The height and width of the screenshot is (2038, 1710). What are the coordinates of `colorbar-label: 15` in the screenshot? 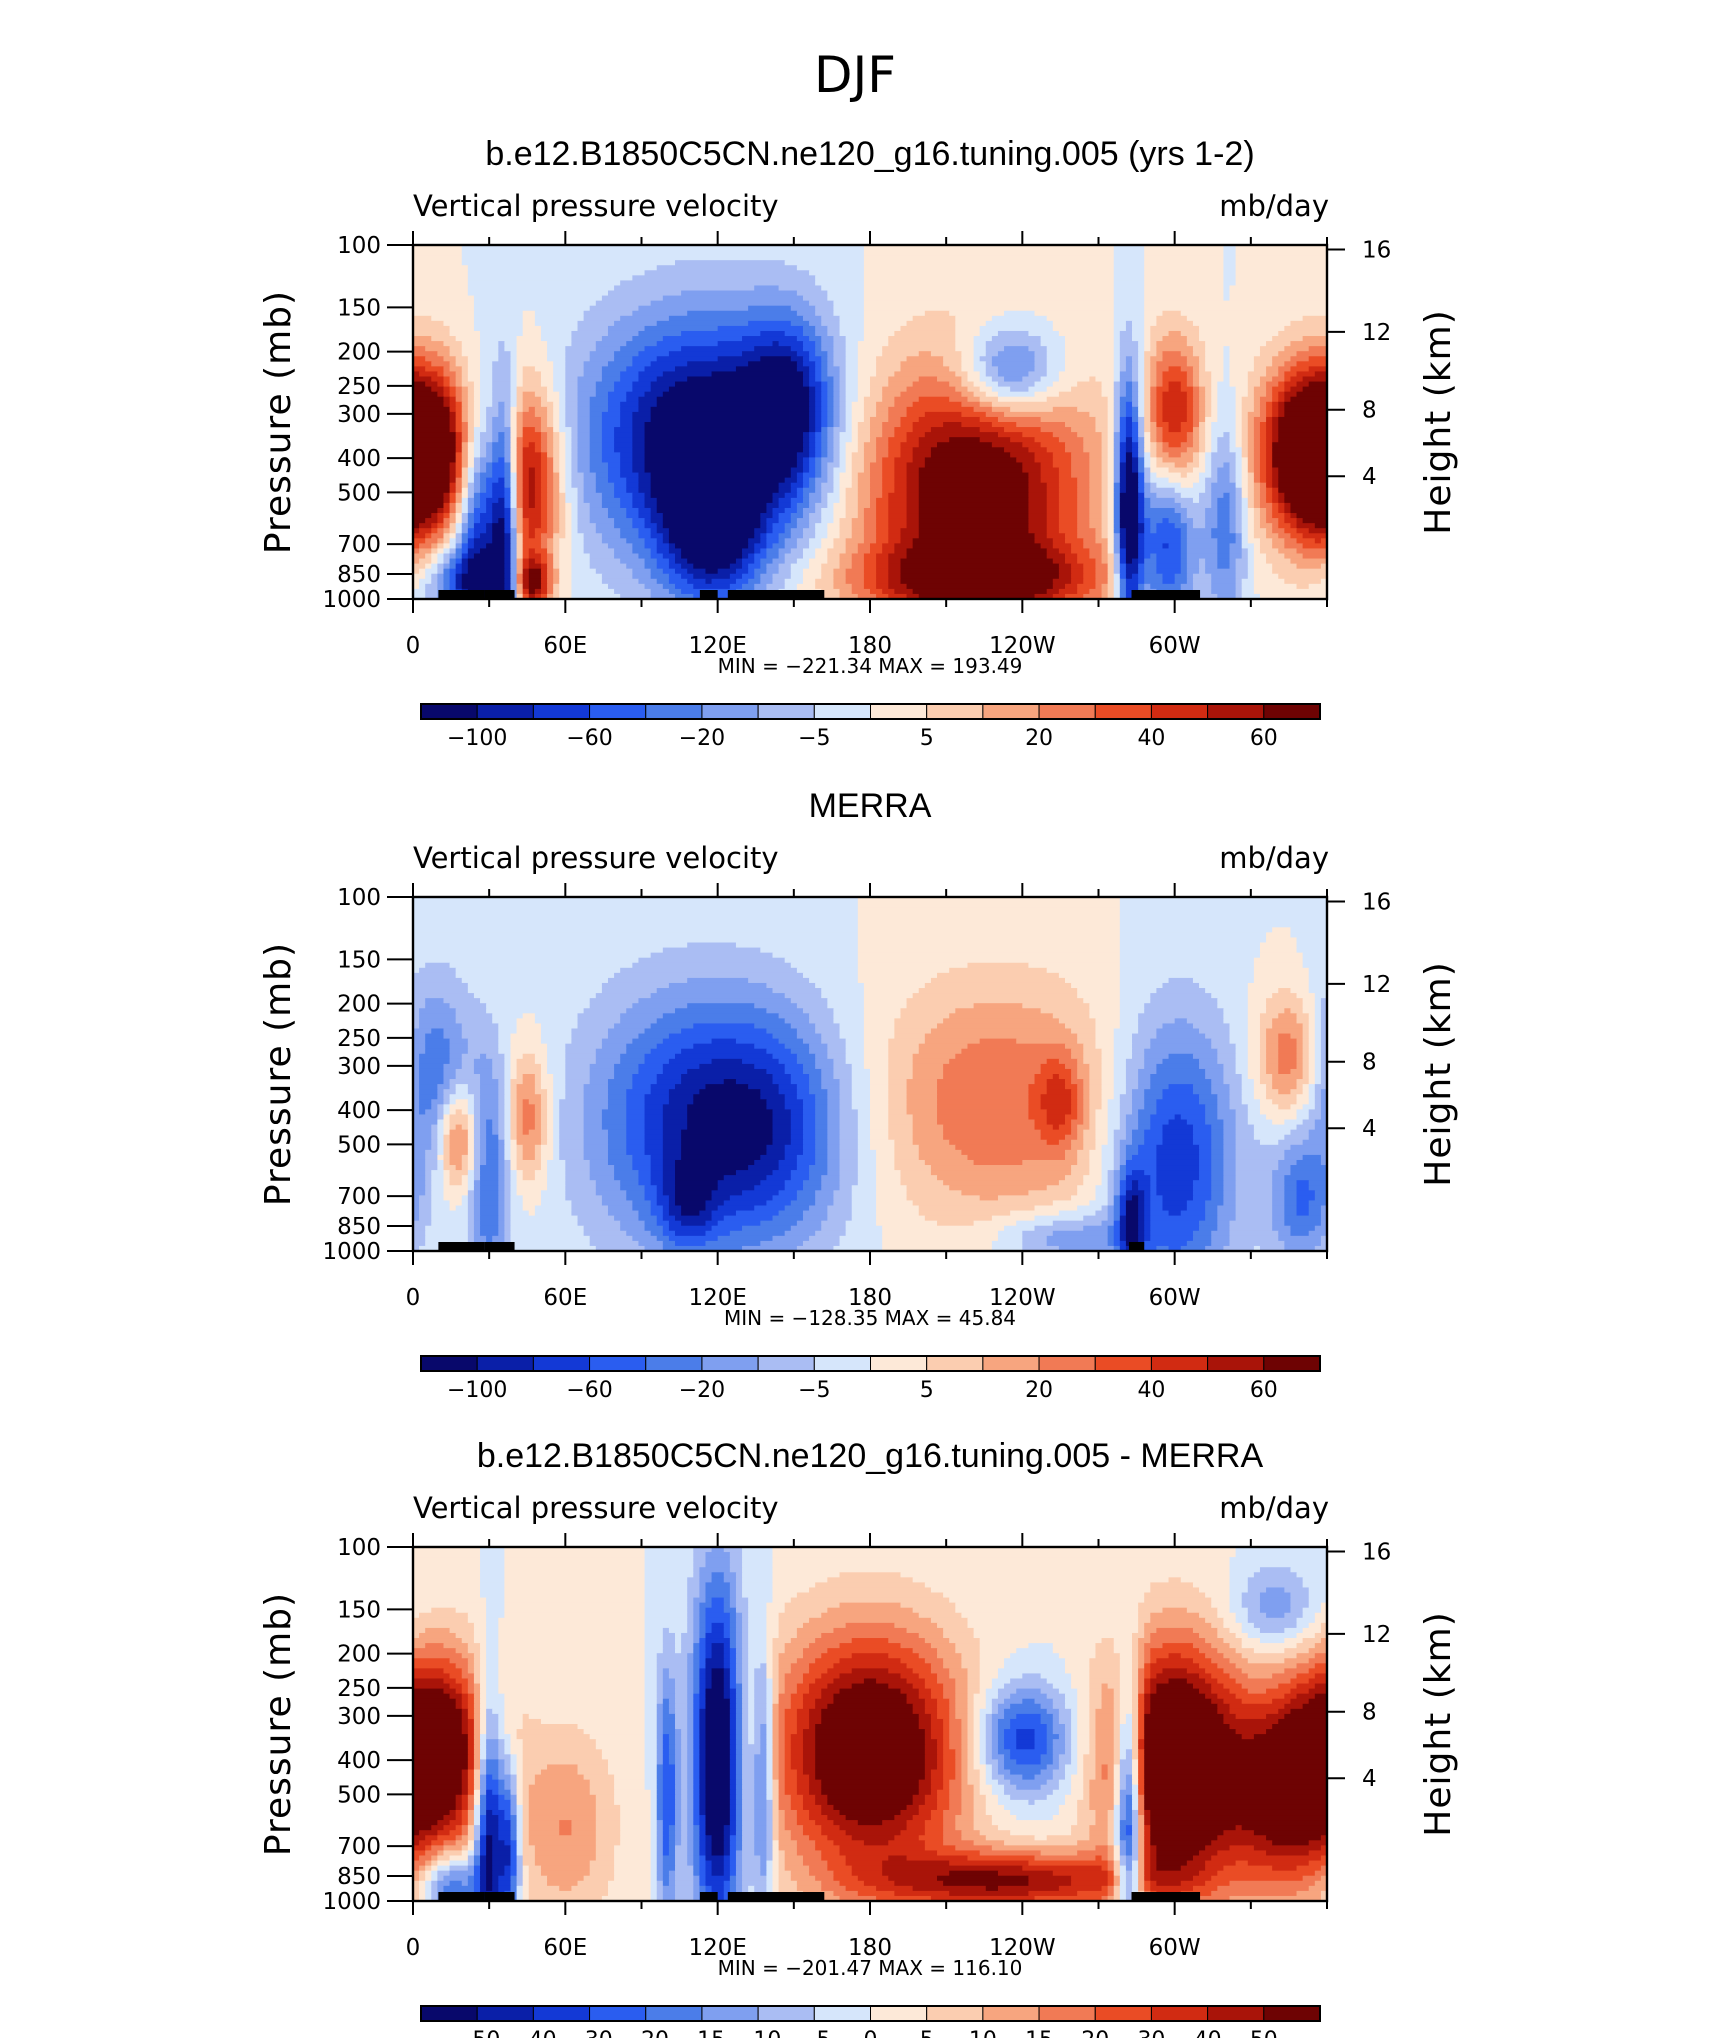 It's located at (1039, 2033).